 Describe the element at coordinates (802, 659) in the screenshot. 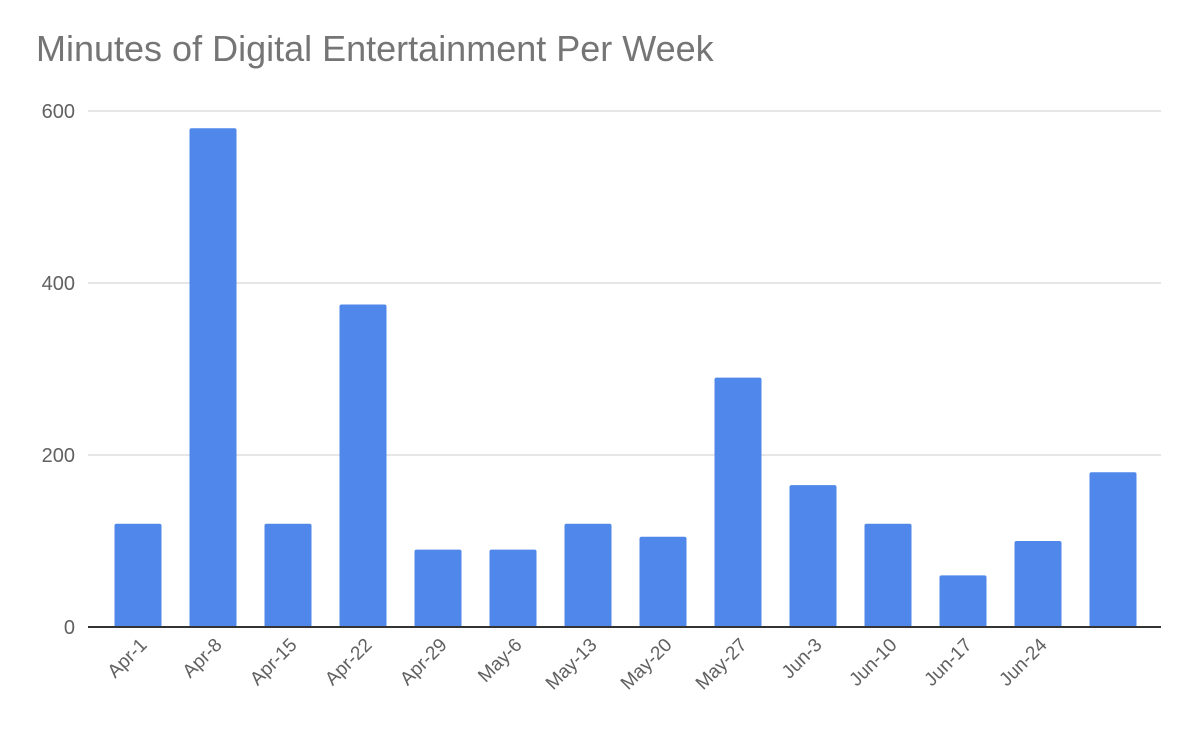

I see `x-tick-label: Jun-3` at that location.